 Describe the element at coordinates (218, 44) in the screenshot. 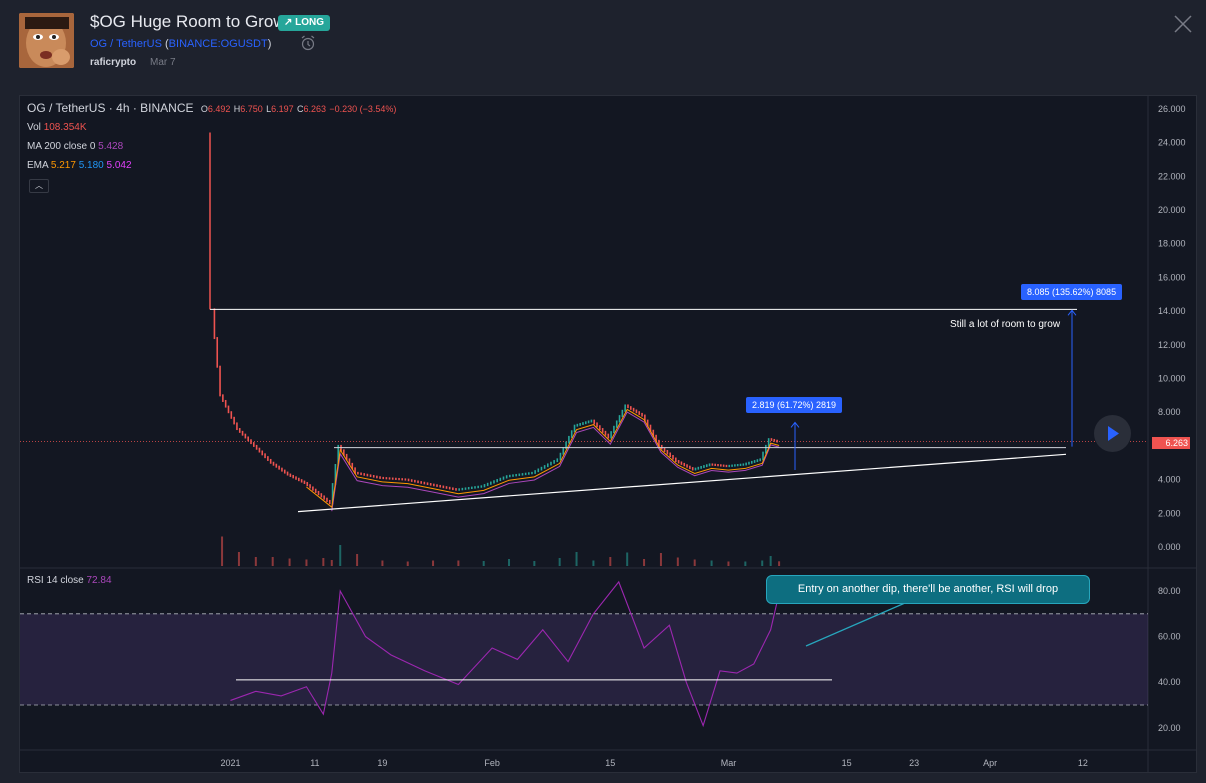

I see `symbol-full: BINANCE:OGUSDT` at that location.